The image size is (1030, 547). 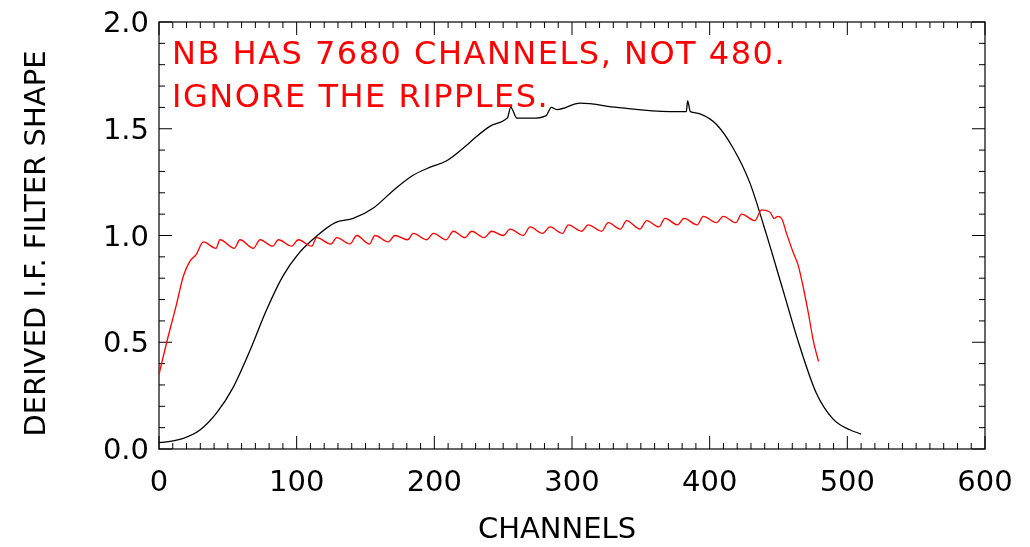 What do you see at coordinates (557, 528) in the screenshot?
I see `x-axis-title: CHANNELS` at bounding box center [557, 528].